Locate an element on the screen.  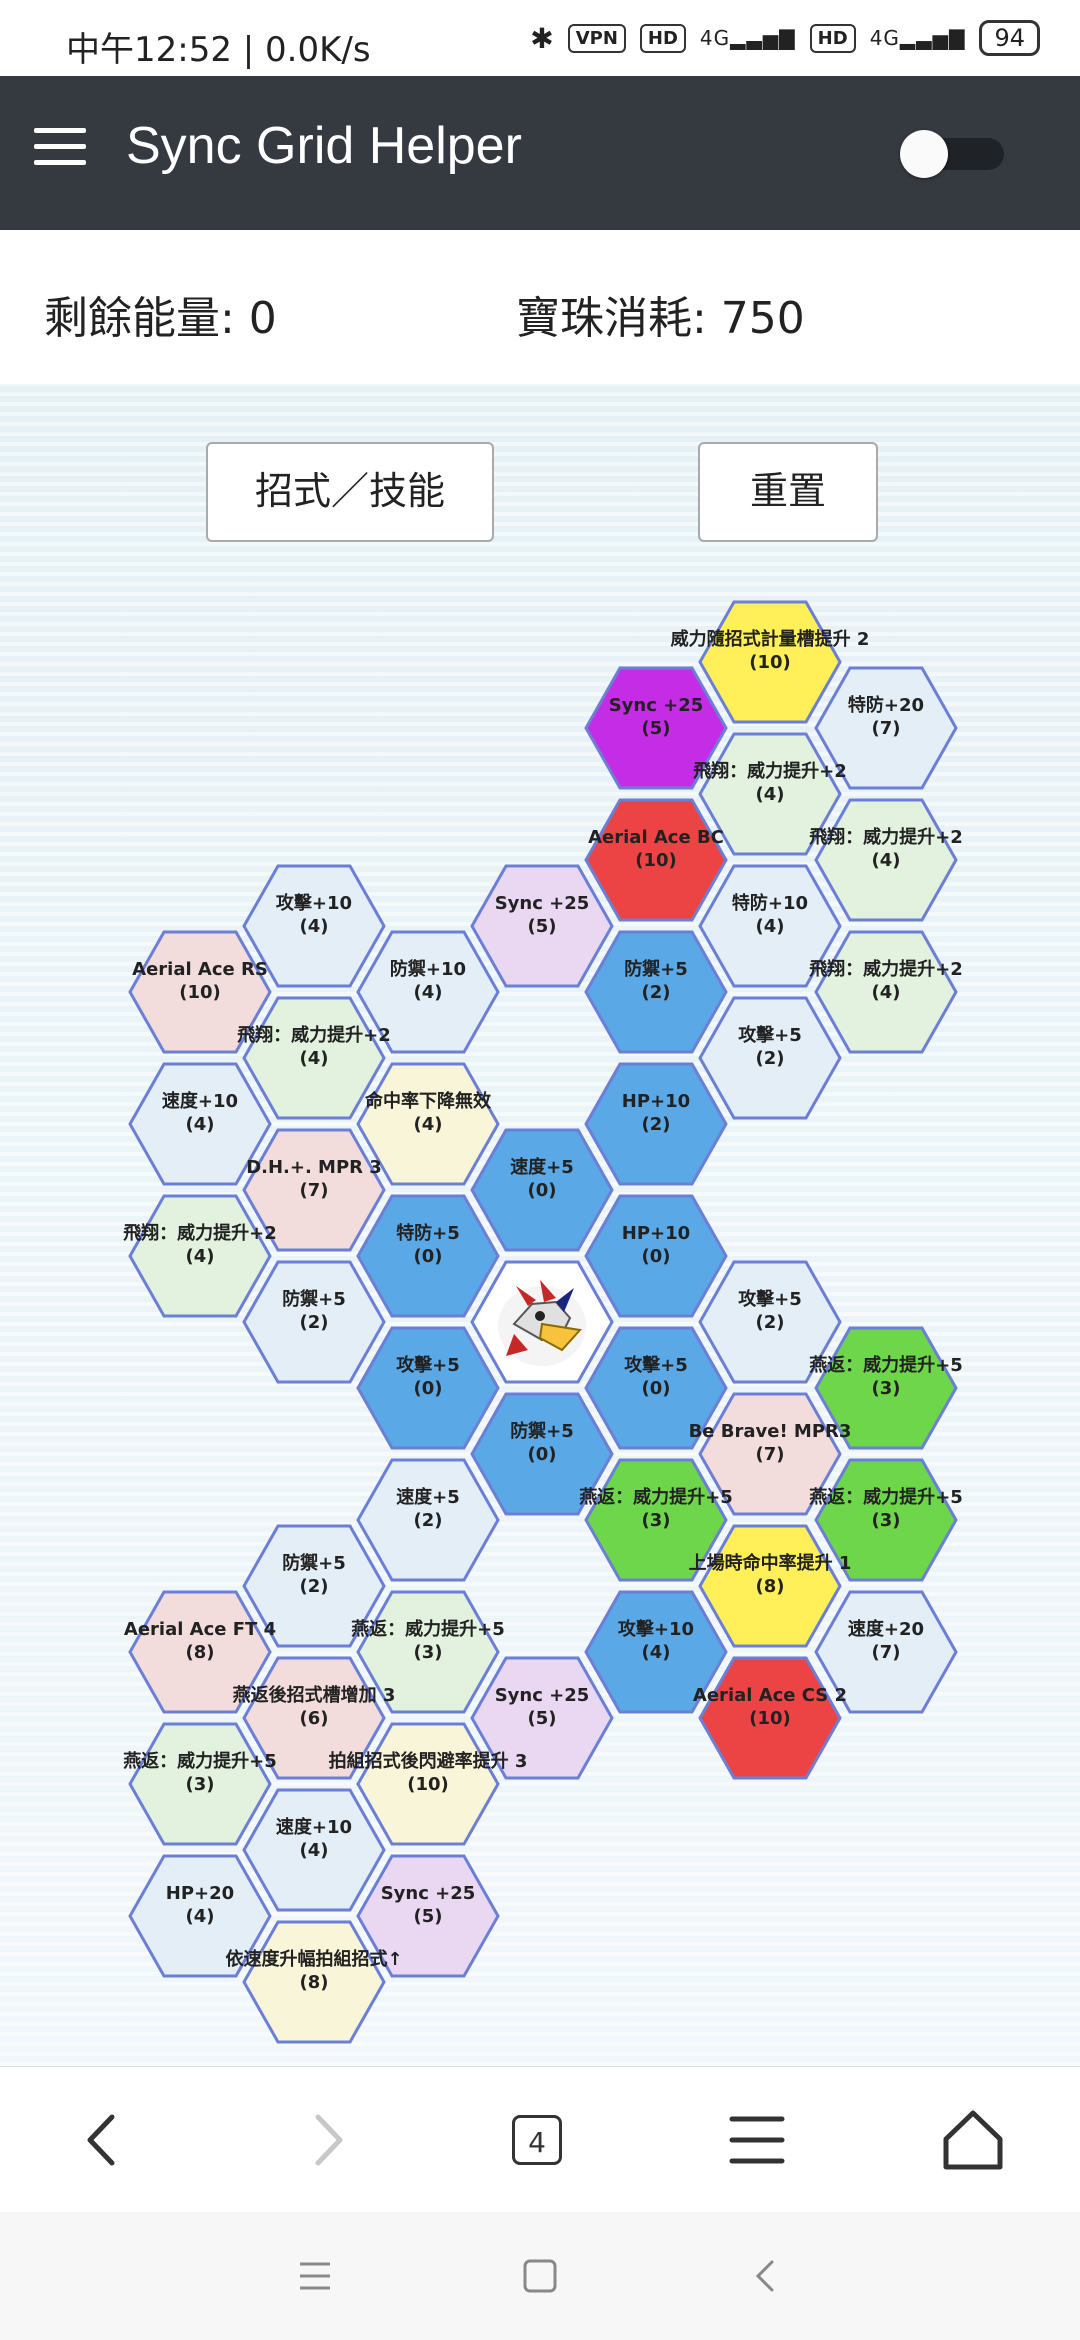
back-arrow-icon is located at coordinates (105, 2140).